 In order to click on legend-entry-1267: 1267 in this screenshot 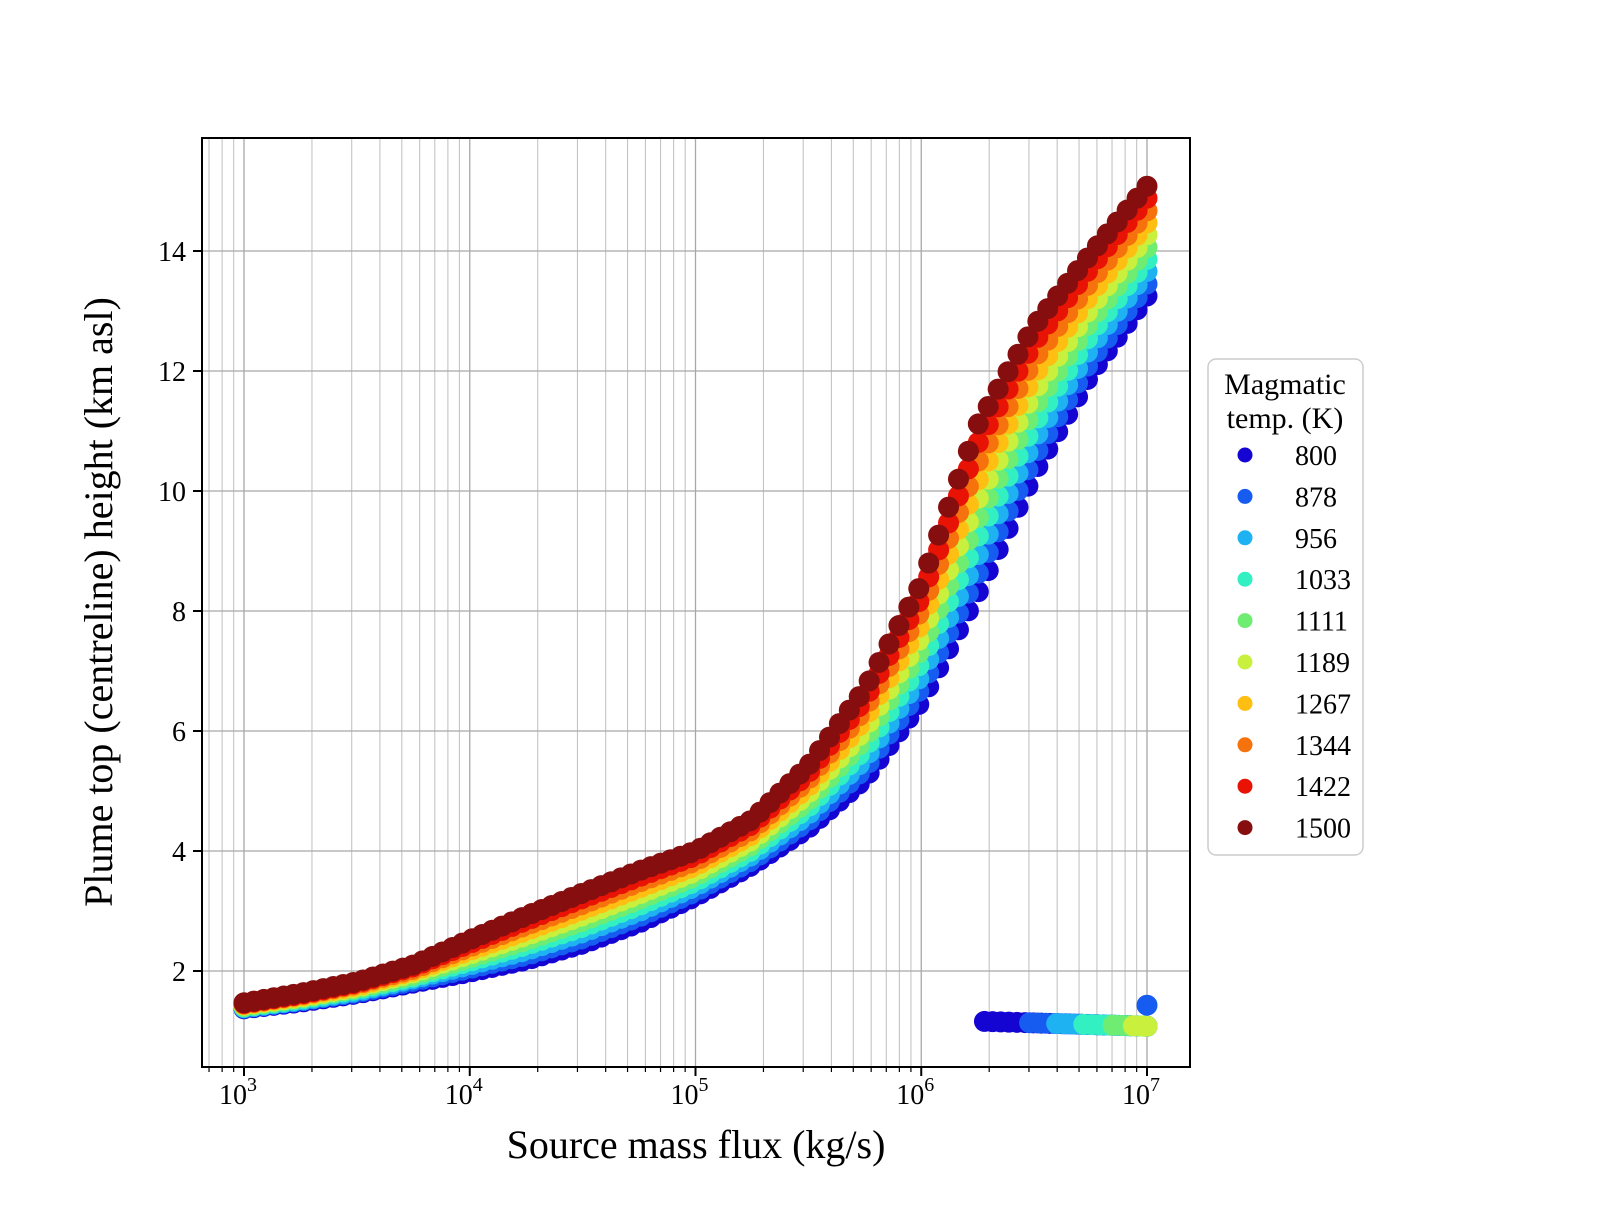, I will do `click(1294, 704)`.